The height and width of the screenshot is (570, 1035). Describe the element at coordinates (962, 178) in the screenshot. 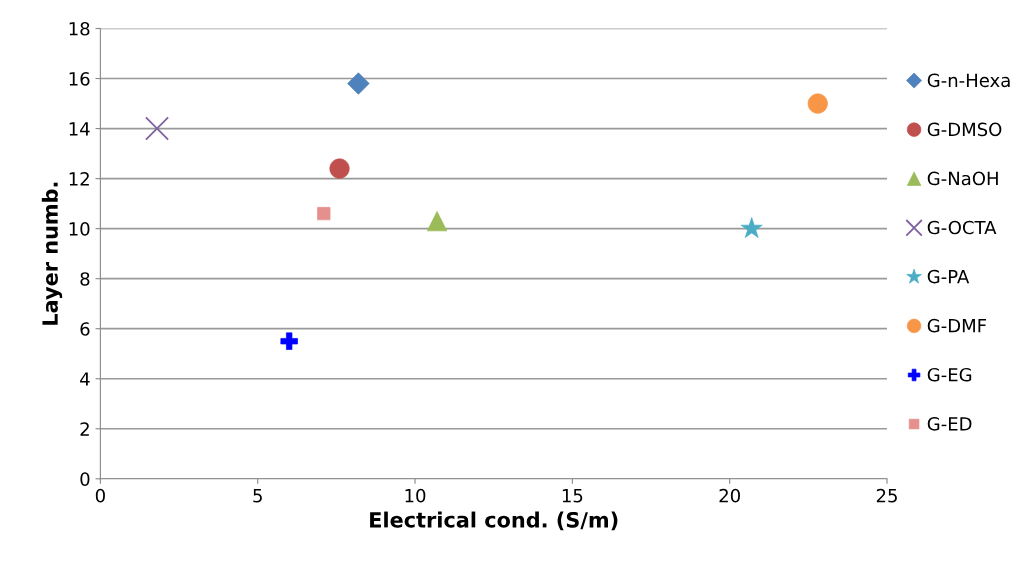

I see `legend-label: G-NaOH` at that location.